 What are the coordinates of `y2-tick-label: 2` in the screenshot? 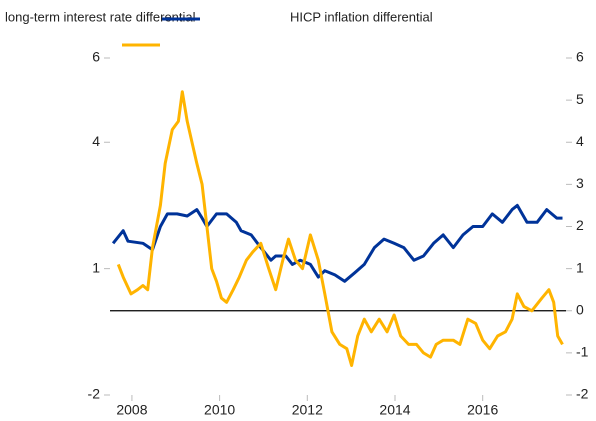 It's located at (580, 225).